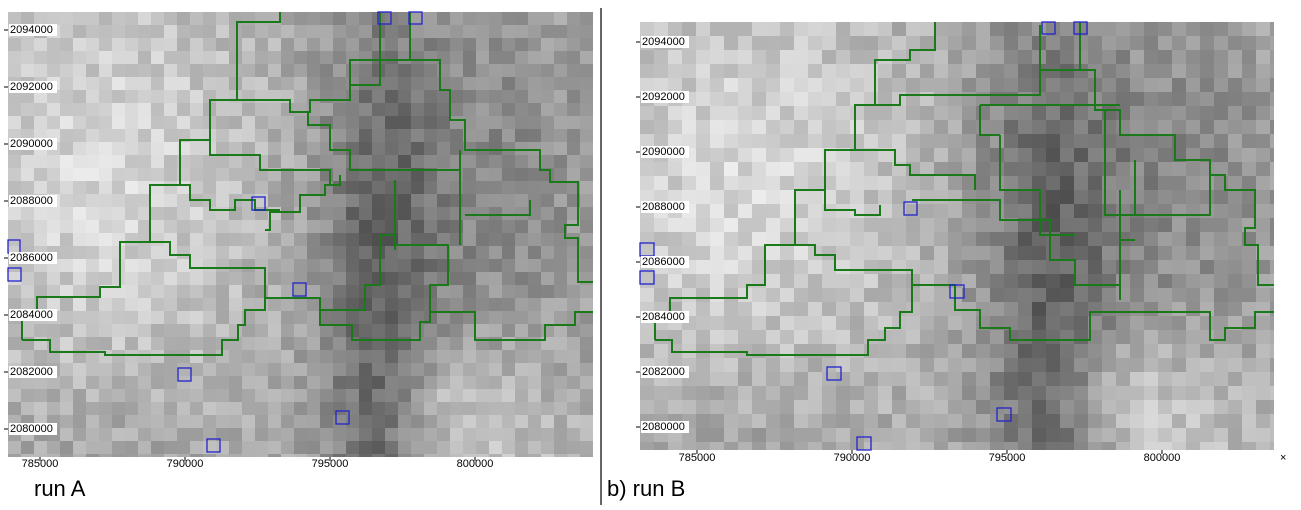 The height and width of the screenshot is (510, 1301). What do you see at coordinates (31, 201) in the screenshot?
I see `y-tick-label: 2088000` at bounding box center [31, 201].